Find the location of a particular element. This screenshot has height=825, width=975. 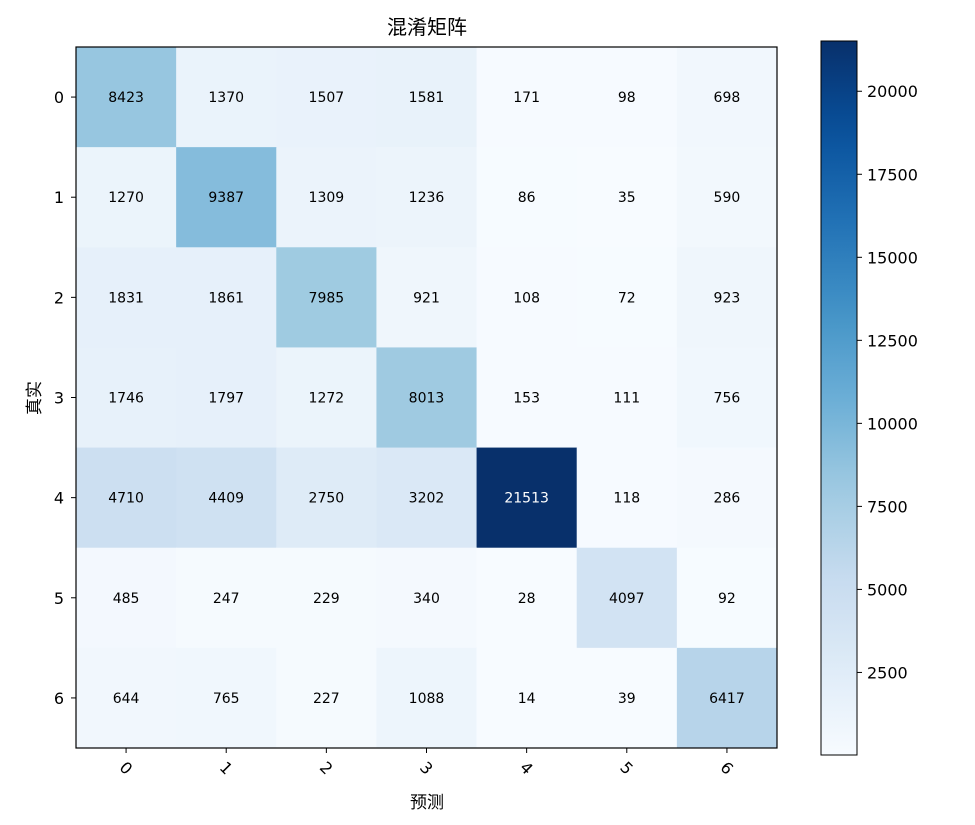

colorbar-tick-label: 12500 is located at coordinates (892, 340).